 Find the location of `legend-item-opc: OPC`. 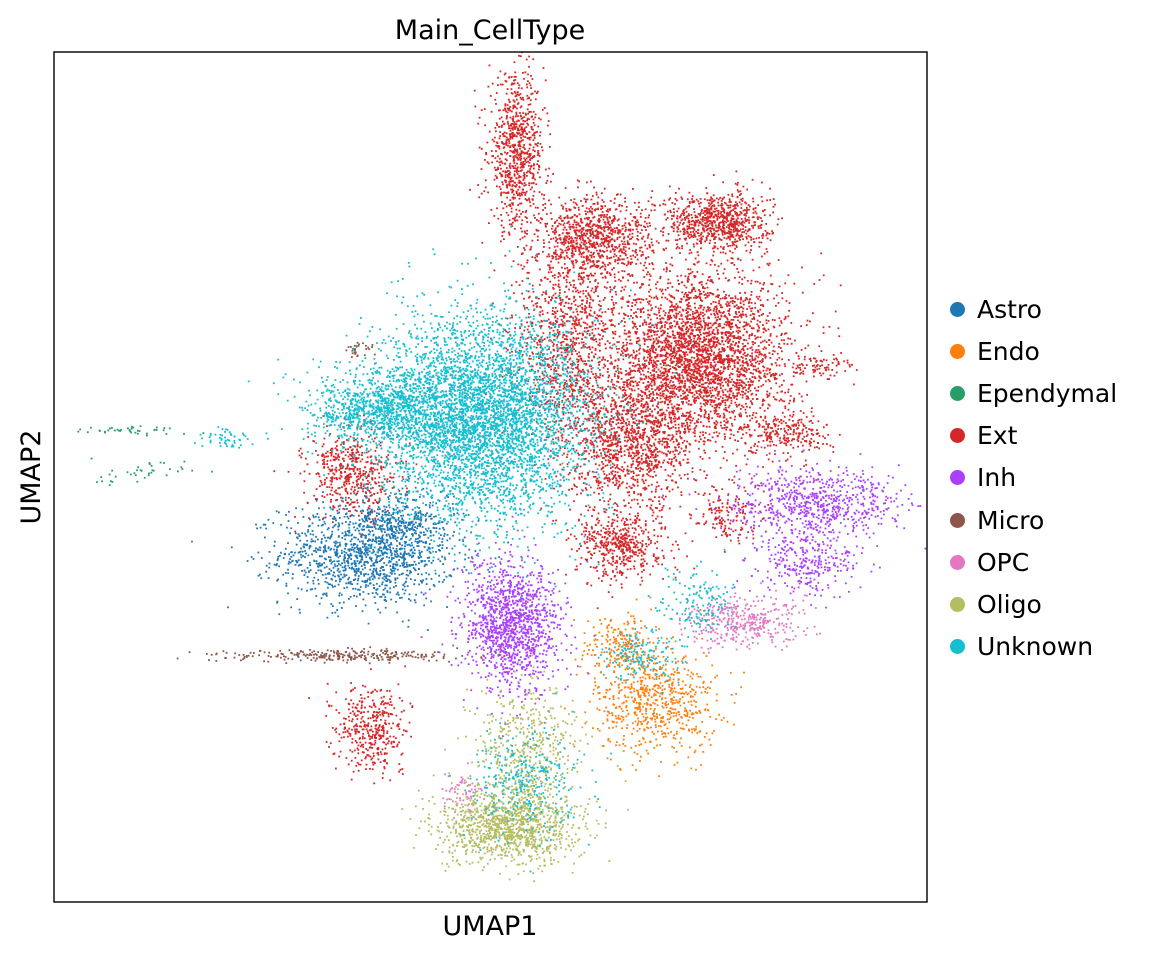

legend-item-opc: OPC is located at coordinates (1033, 562).